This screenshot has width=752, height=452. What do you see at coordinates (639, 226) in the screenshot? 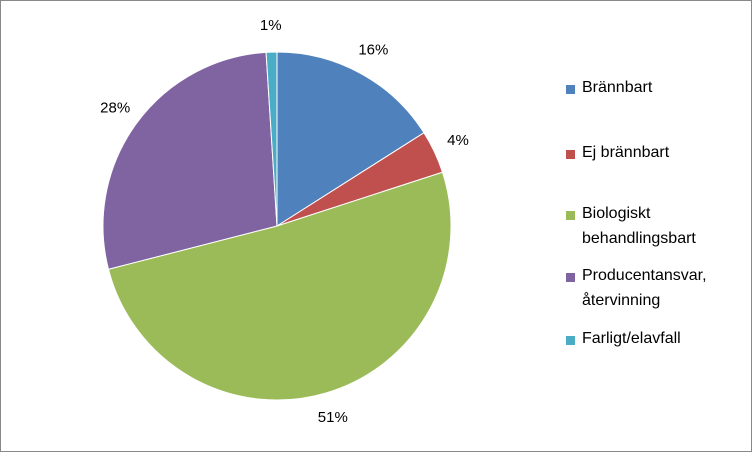
I see `legend-label: Biologiskt behandlingsbart` at bounding box center [639, 226].